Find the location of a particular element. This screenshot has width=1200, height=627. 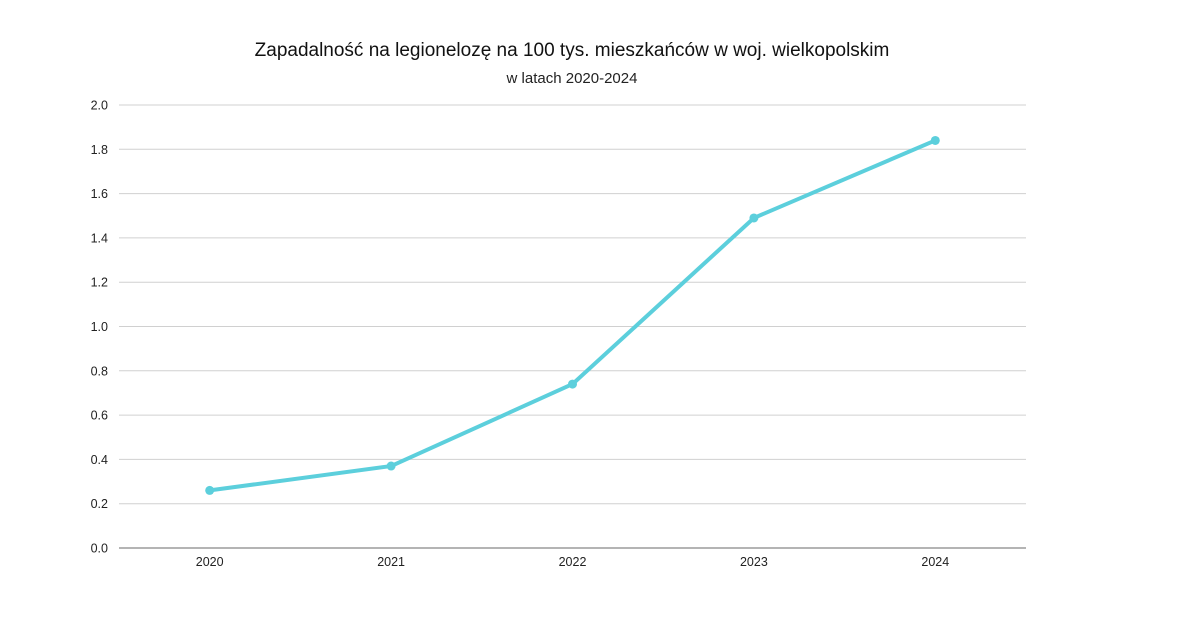

chart-subtitle: w latach 2020-2024 is located at coordinates (572, 78).